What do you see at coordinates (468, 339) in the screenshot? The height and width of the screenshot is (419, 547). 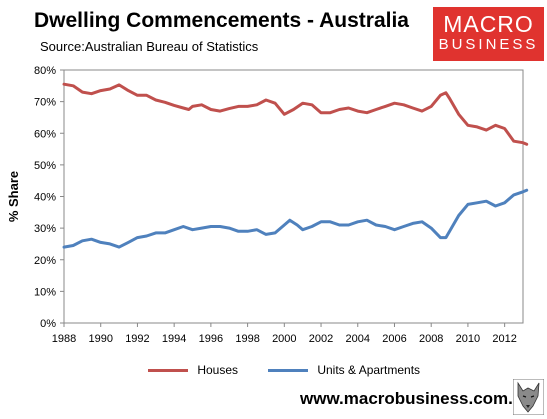 I see `x-tick-label: 2010` at bounding box center [468, 339].